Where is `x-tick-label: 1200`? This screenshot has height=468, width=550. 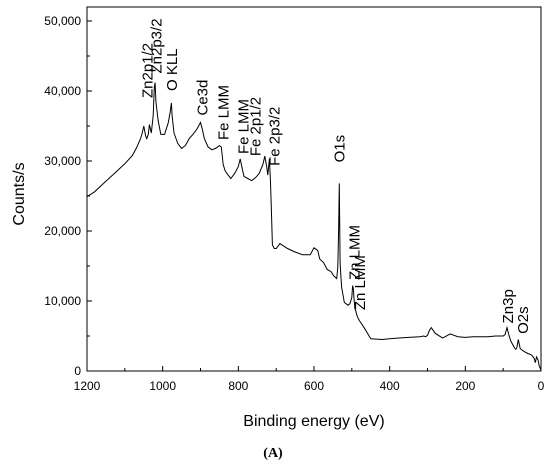
x-tick-label: 1200 is located at coordinates (87, 386).